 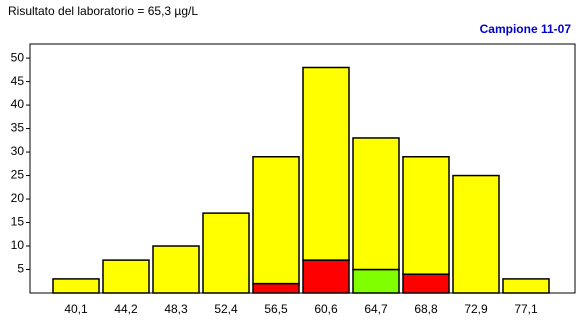 What do you see at coordinates (18, 198) in the screenshot?
I see `y-tick-label: 20` at bounding box center [18, 198].